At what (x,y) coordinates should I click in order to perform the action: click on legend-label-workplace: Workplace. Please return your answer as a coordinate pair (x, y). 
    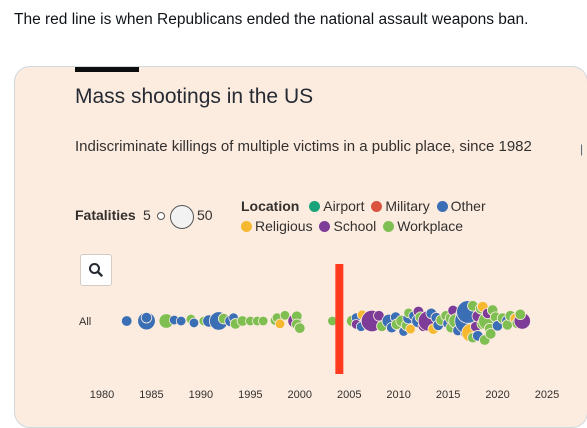
    Looking at the image, I should click on (430, 226).